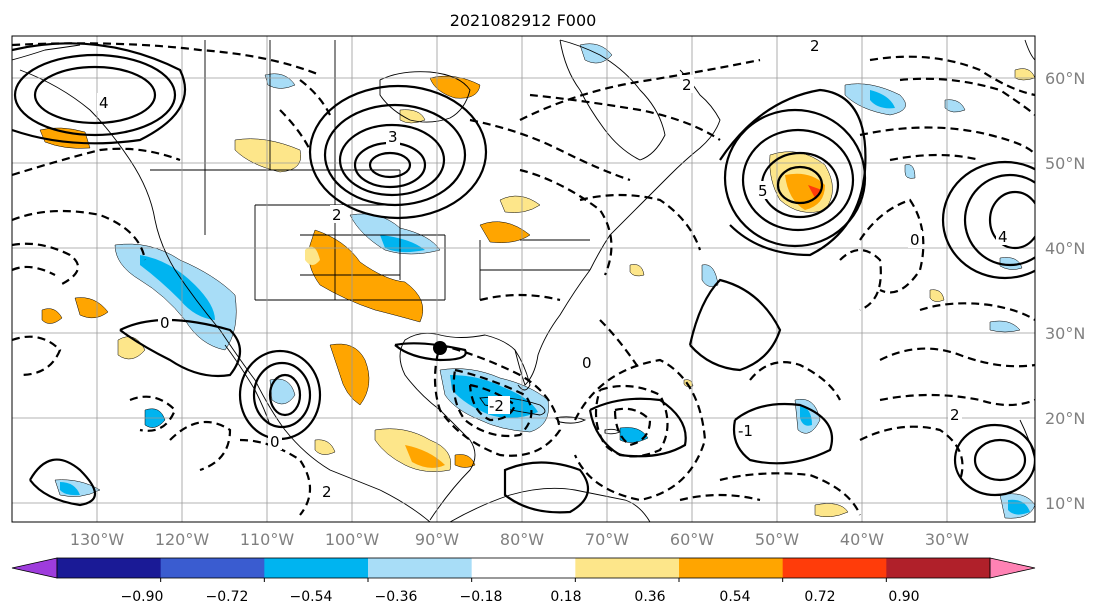  What do you see at coordinates (1065, 333) in the screenshot?
I see `lat-label: 30°N` at bounding box center [1065, 333].